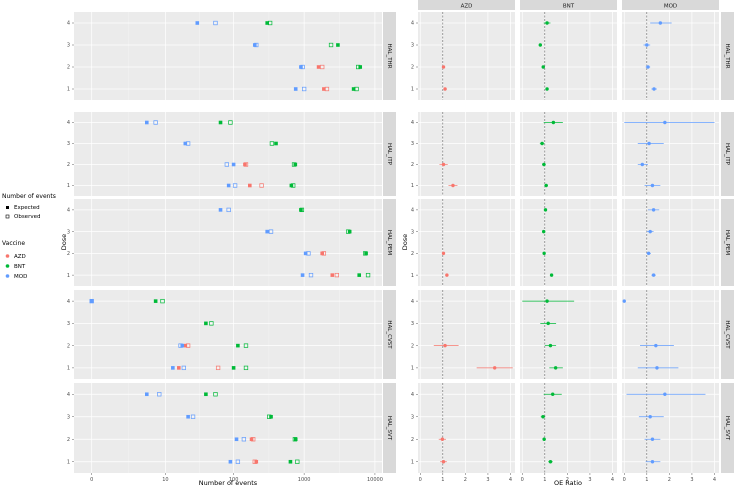 Image resolution: width=734 pixels, height=485 pixels. Describe the element at coordinates (691, 480) in the screenshot. I see `x-tick-label: 3` at that location.